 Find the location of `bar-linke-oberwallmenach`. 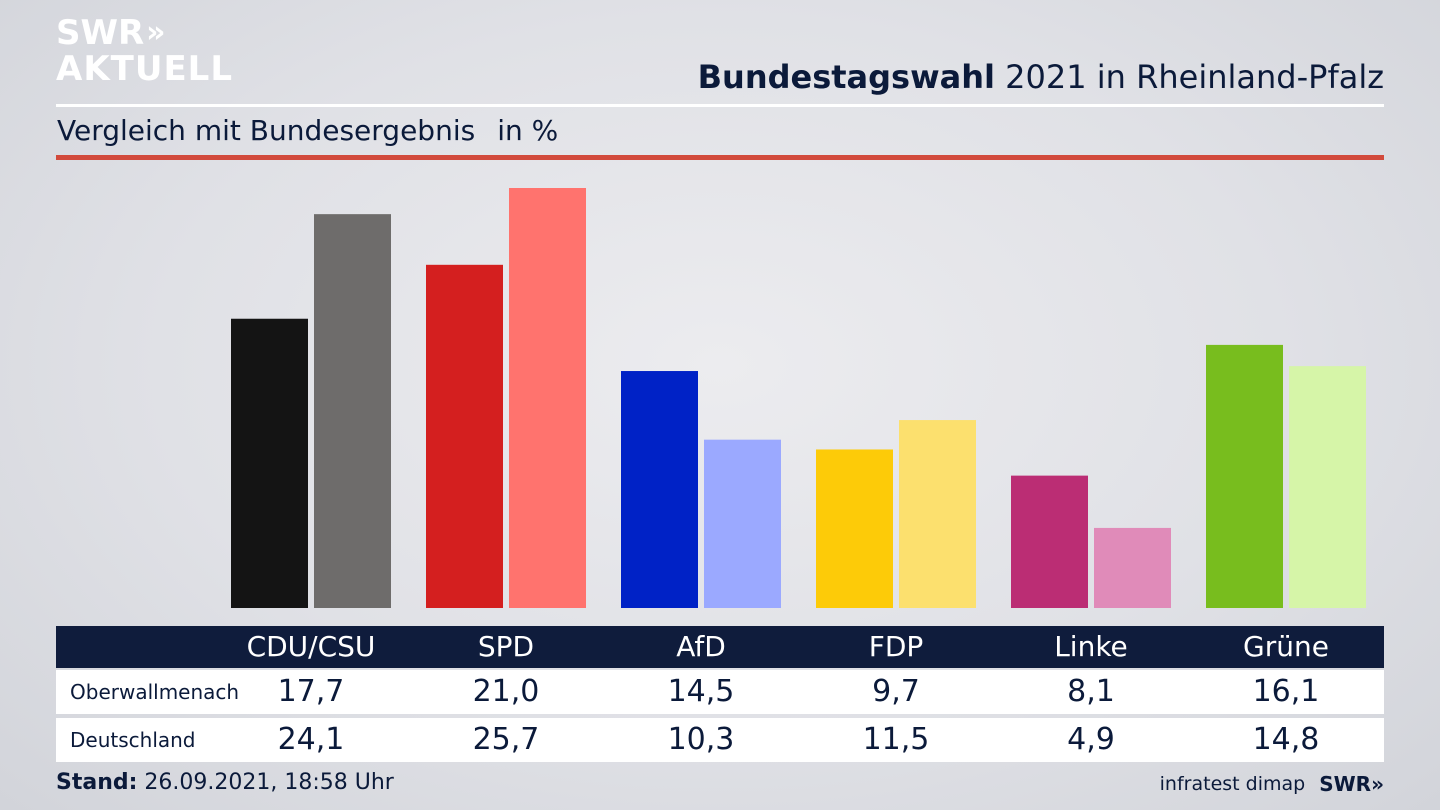

bar-linke-oberwallmenach is located at coordinates (1049, 541).